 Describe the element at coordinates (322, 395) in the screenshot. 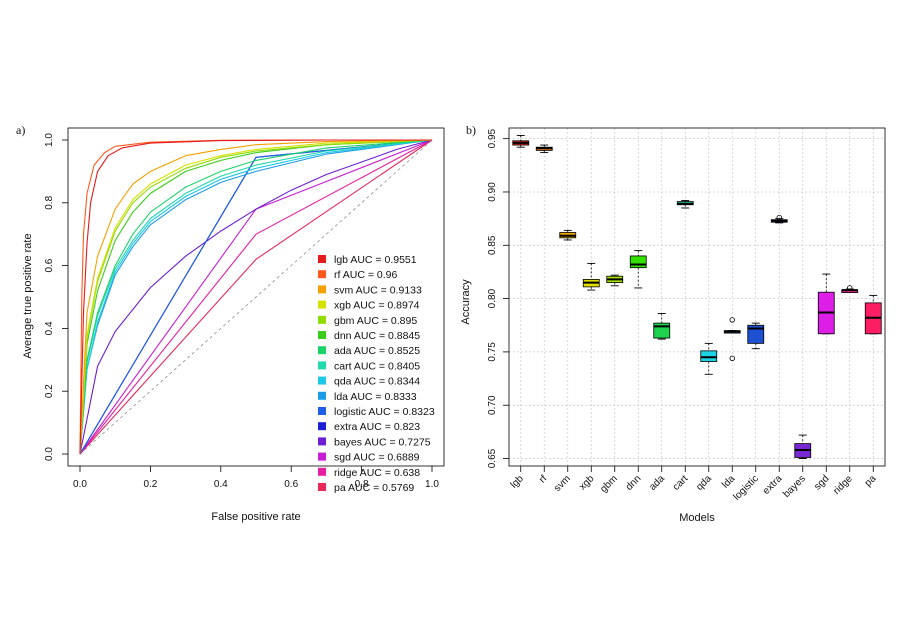

I see `legend-swatch-lda` at that location.